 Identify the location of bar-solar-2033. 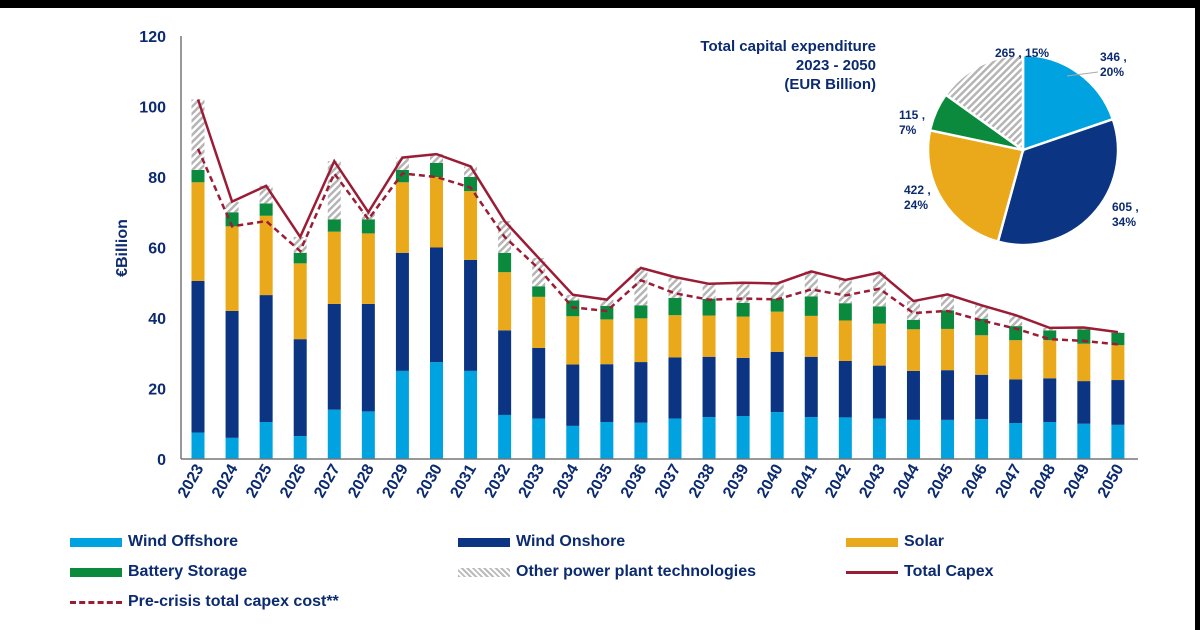
(539, 322).